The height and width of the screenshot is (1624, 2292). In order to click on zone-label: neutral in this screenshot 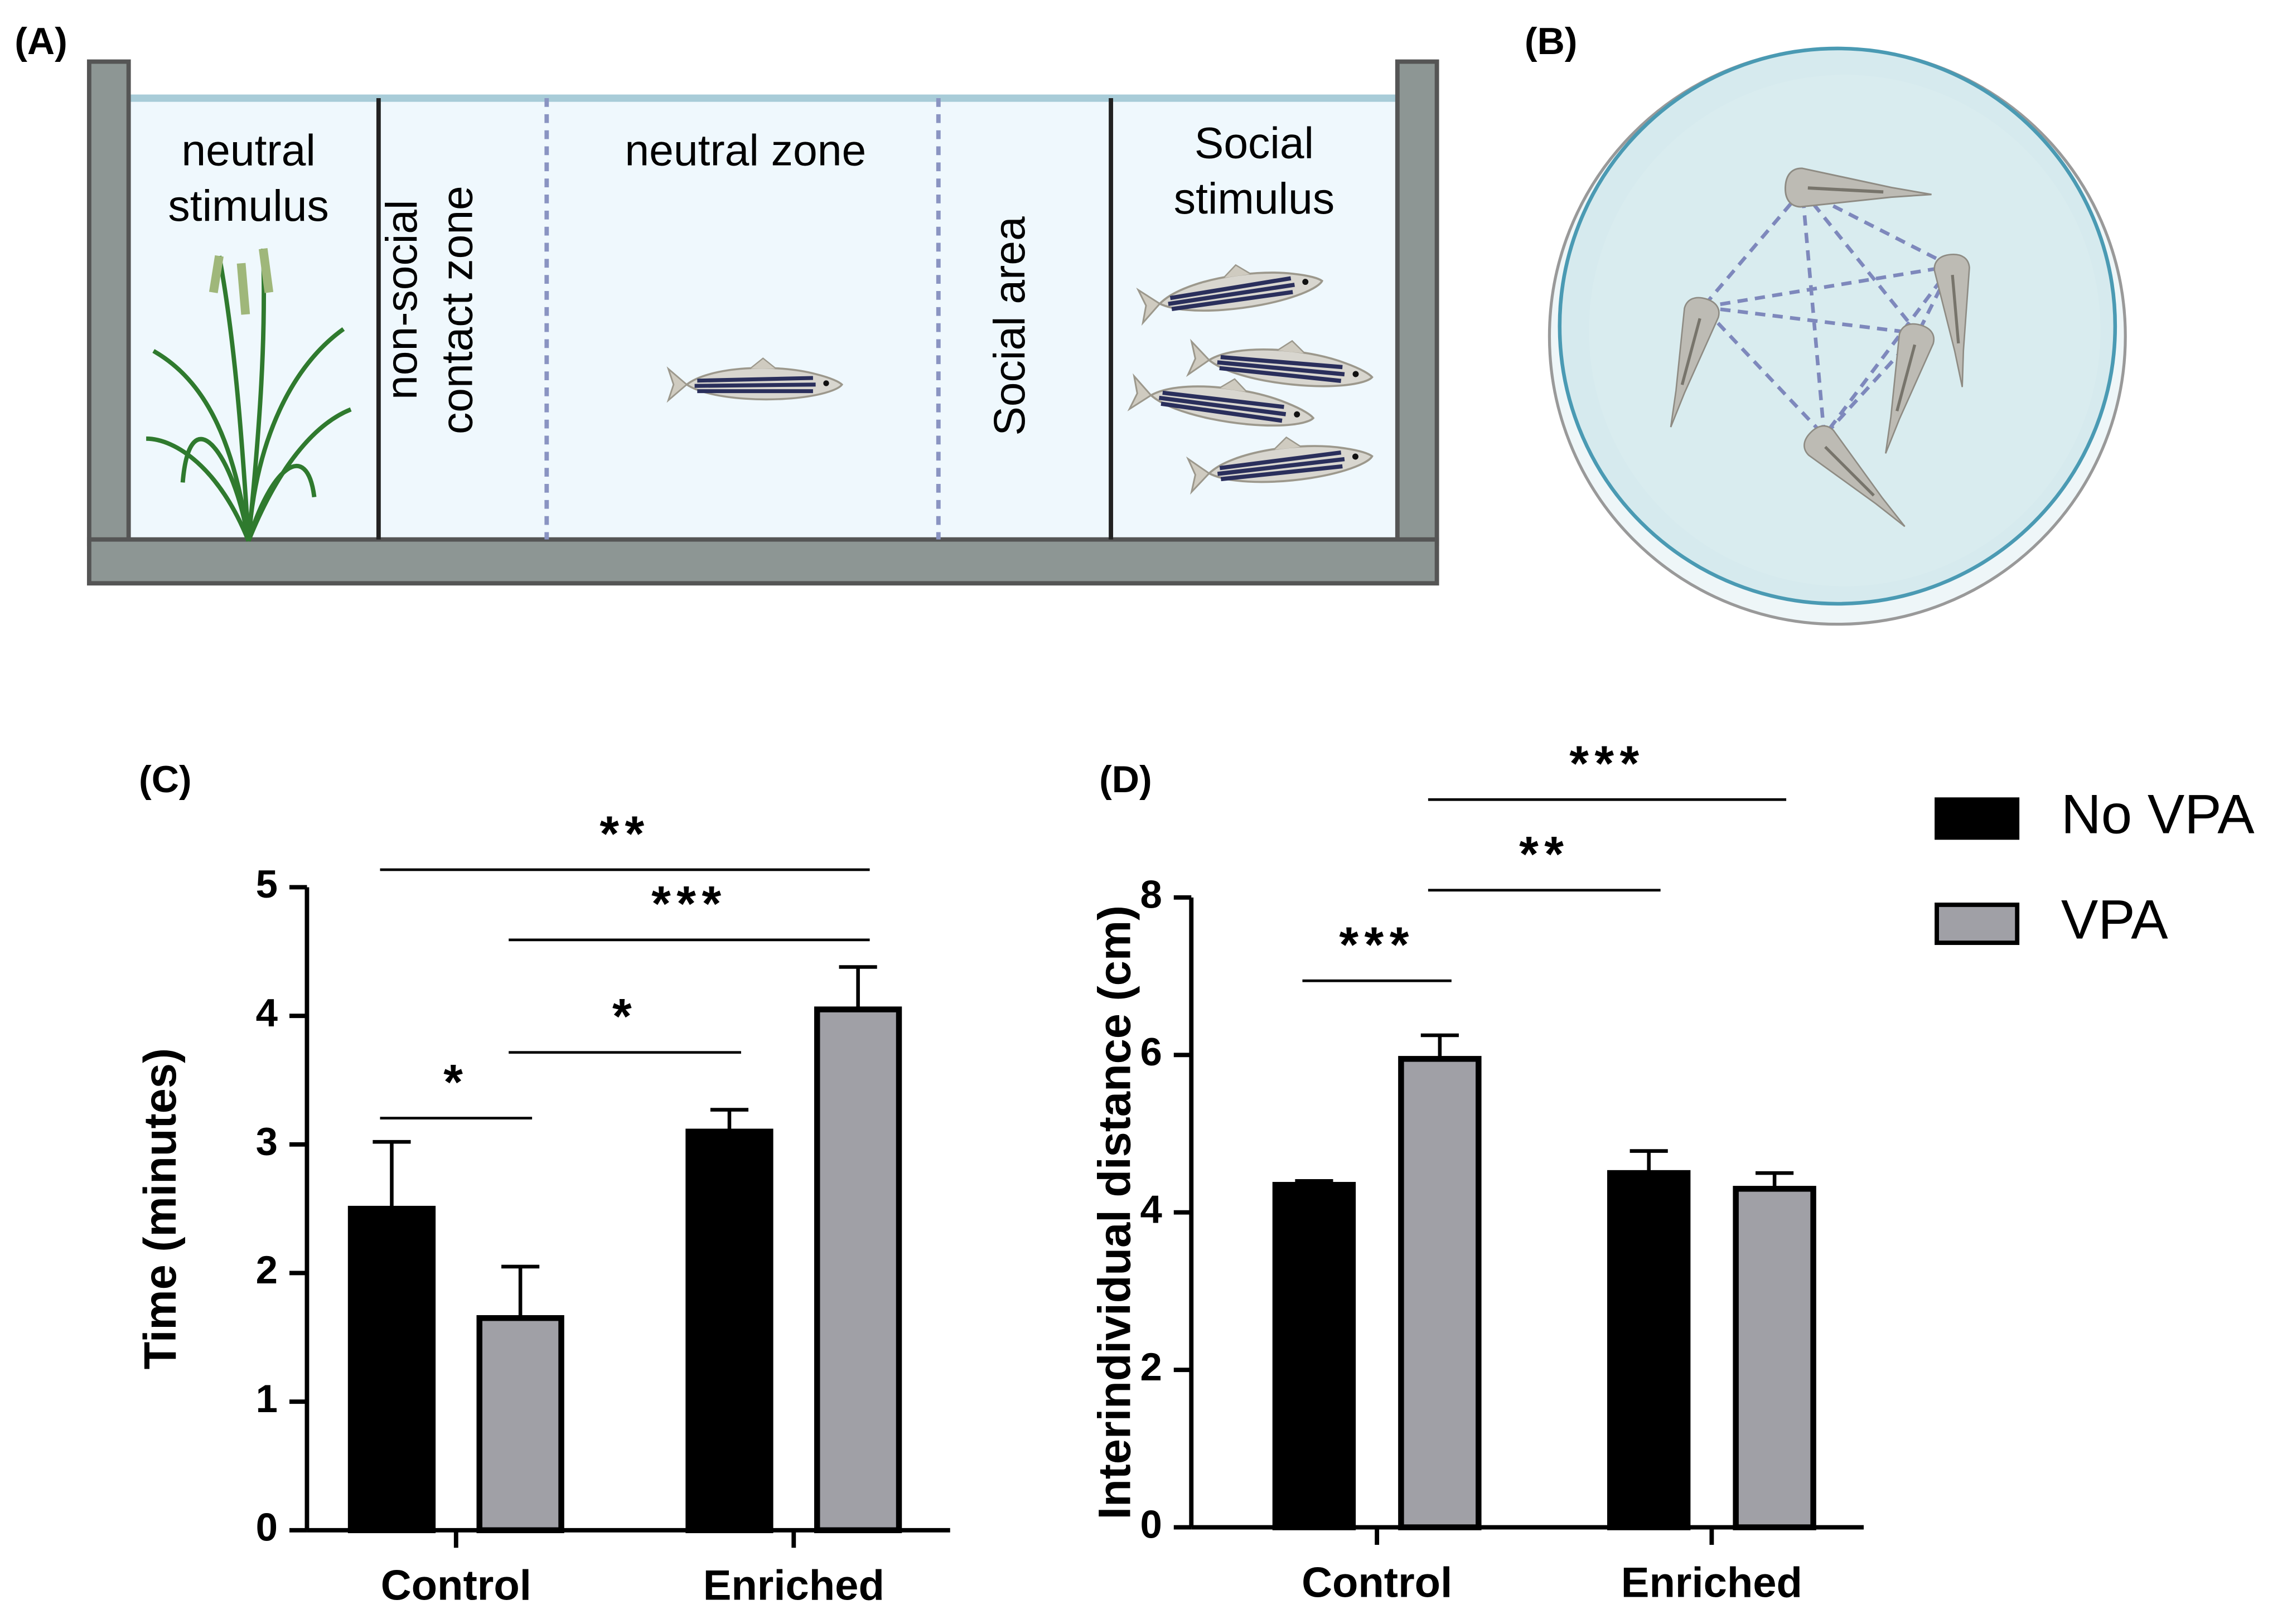, I will do `click(248, 150)`.